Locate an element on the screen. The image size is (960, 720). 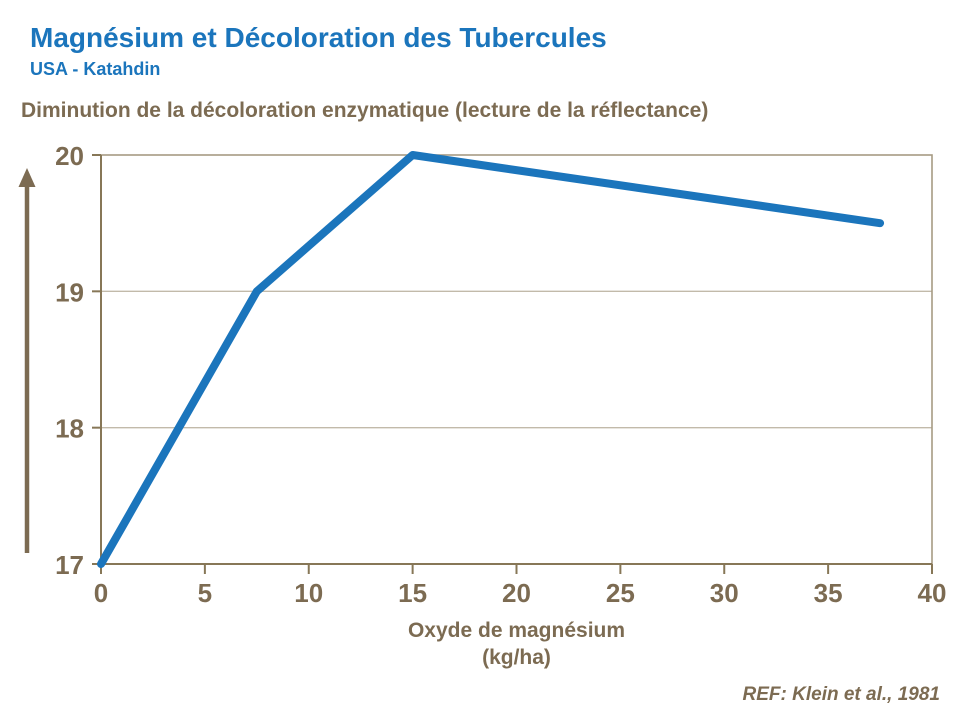
x-axis-title-line2: (kg/ha) is located at coordinates (516, 657).